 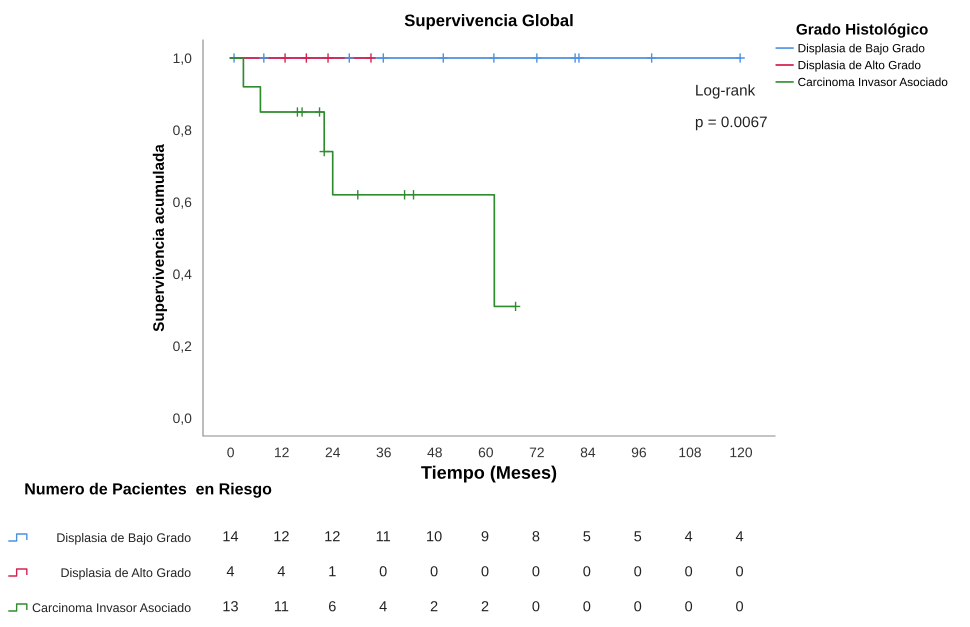 What do you see at coordinates (741, 452) in the screenshot?
I see `x-tick-label: 120` at bounding box center [741, 452].